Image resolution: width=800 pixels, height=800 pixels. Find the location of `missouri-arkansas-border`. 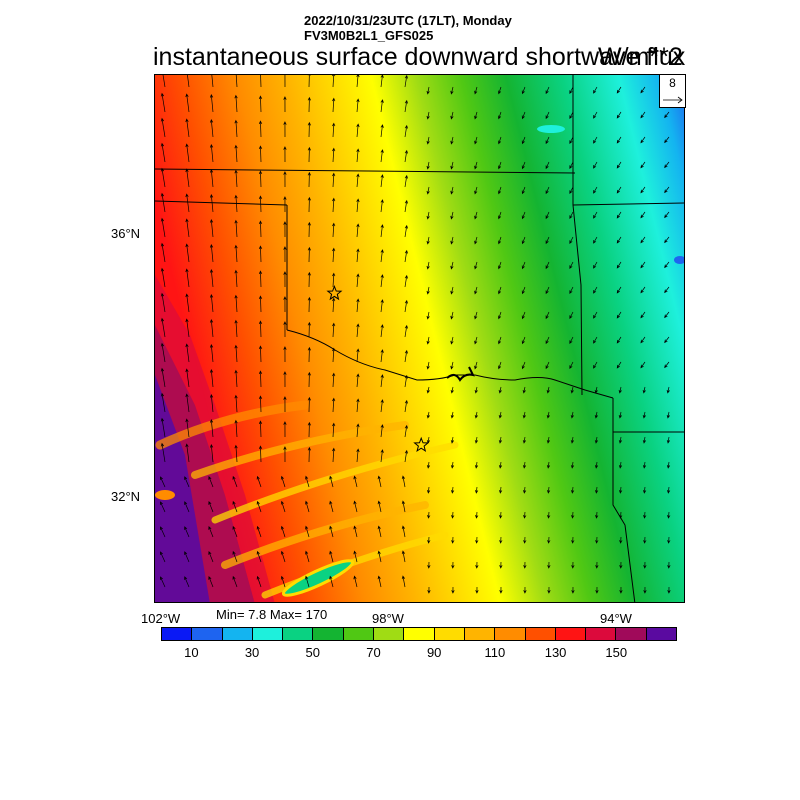

missouri-arkansas-border is located at coordinates (628, 204).